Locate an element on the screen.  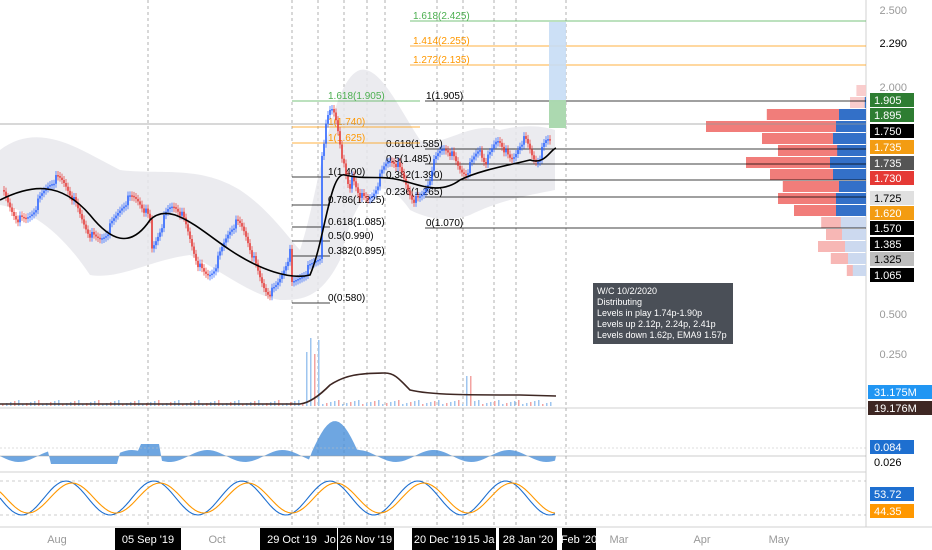
note-line: Levels in play 1.74p-1.90p is located at coordinates (650, 313).